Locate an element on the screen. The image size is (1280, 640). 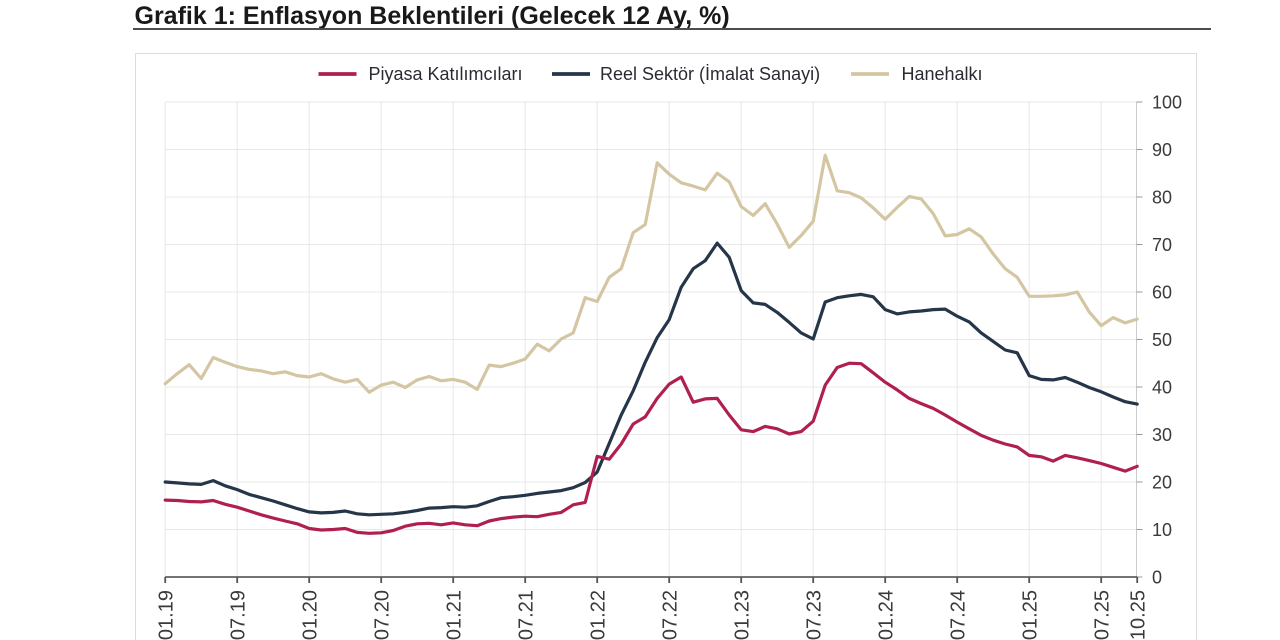
svg-text: 90 is located at coordinates (1162, 150).